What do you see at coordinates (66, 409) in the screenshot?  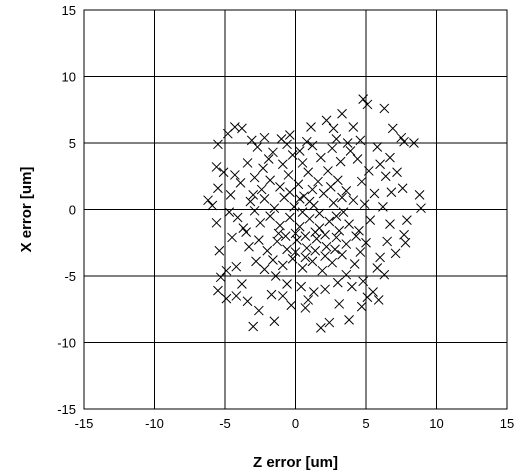 I see `y-tick-label: -15` at bounding box center [66, 409].